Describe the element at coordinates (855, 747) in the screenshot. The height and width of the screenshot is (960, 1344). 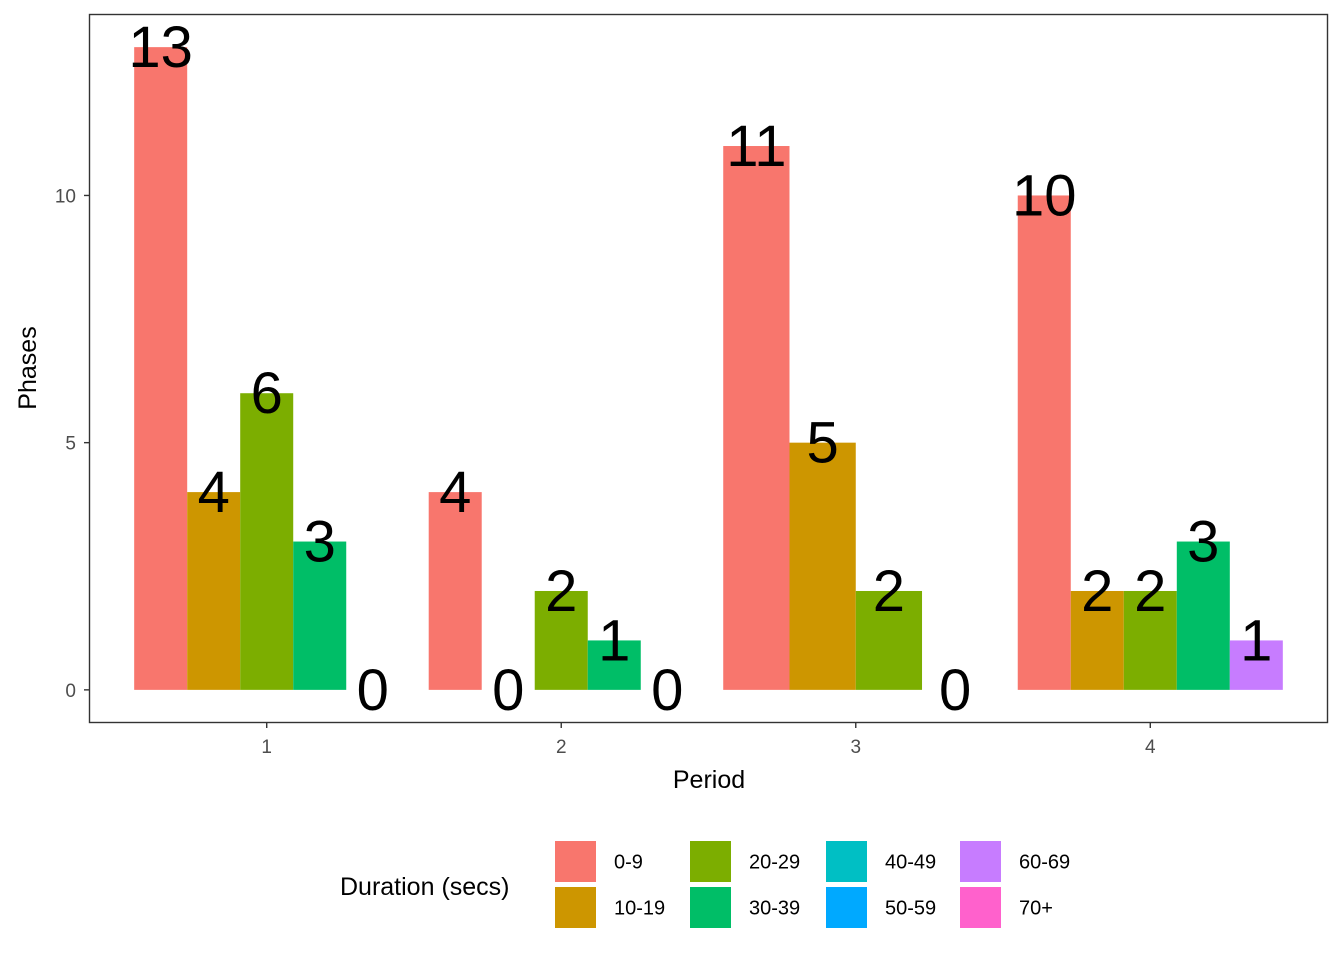
I see `x-tick-label: 3` at that location.